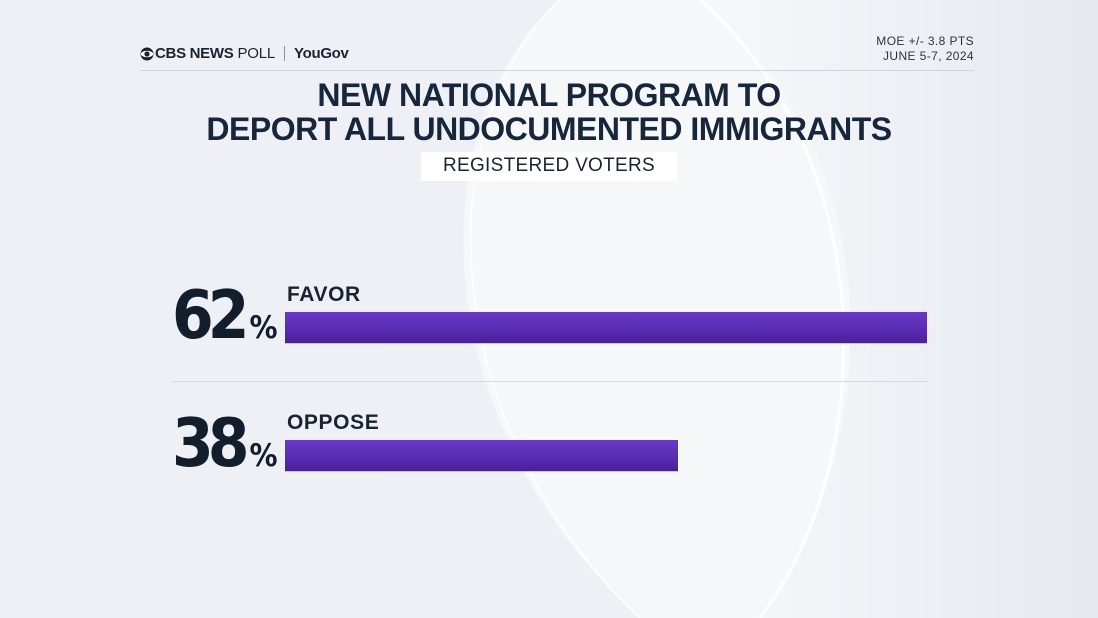  Describe the element at coordinates (284, 53) in the screenshot. I see `brand-separator` at that location.